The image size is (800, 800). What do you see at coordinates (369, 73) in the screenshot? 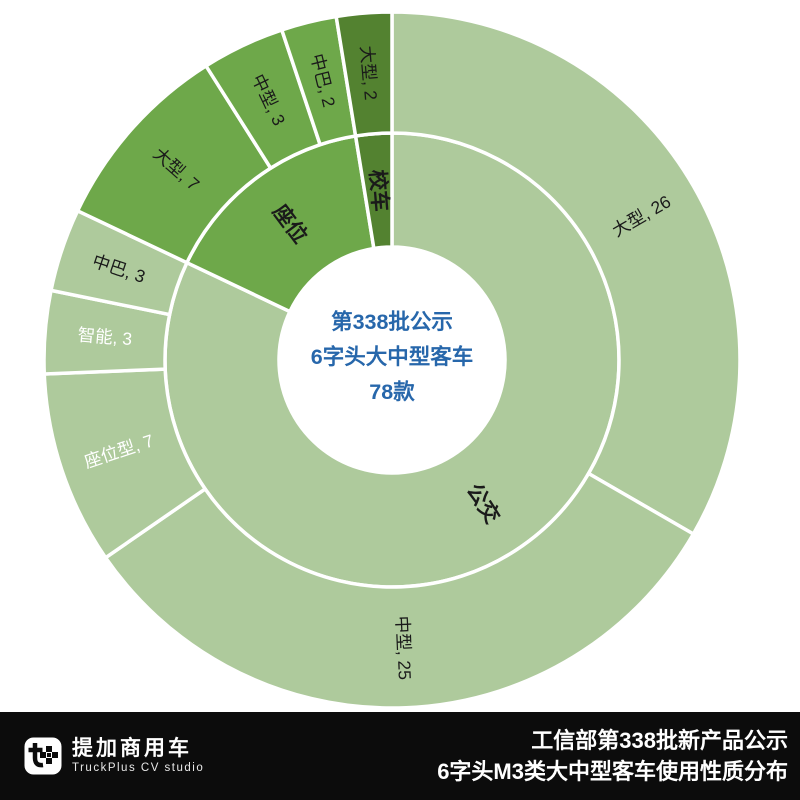
I see `outer-label-大型, 2: 大型, 2` at bounding box center [369, 73].